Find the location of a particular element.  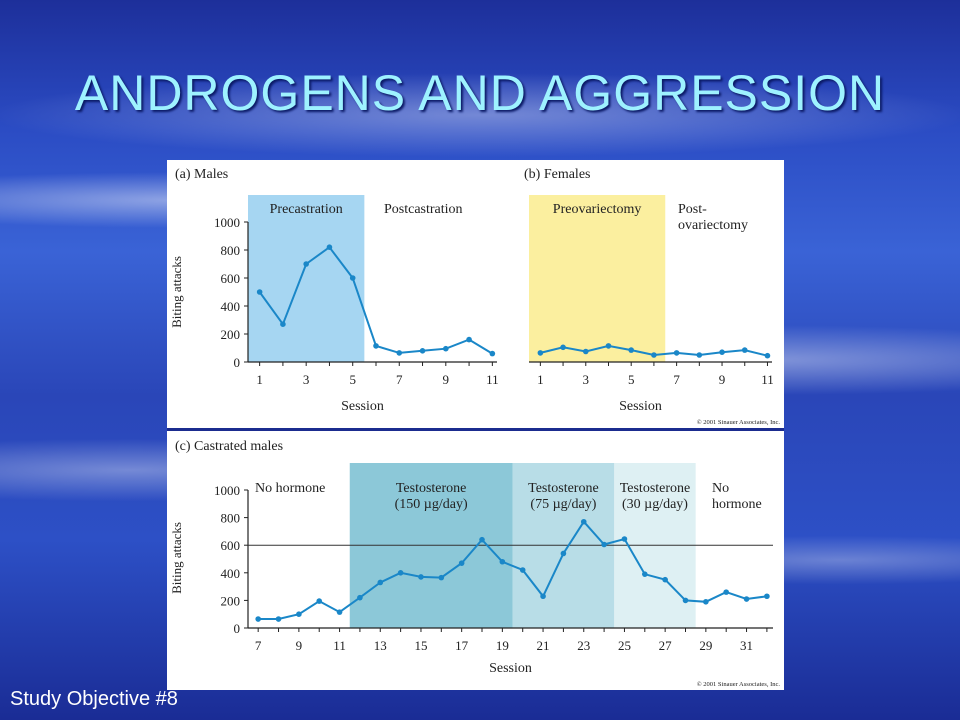

panel-title: (a) Males is located at coordinates (201, 174).